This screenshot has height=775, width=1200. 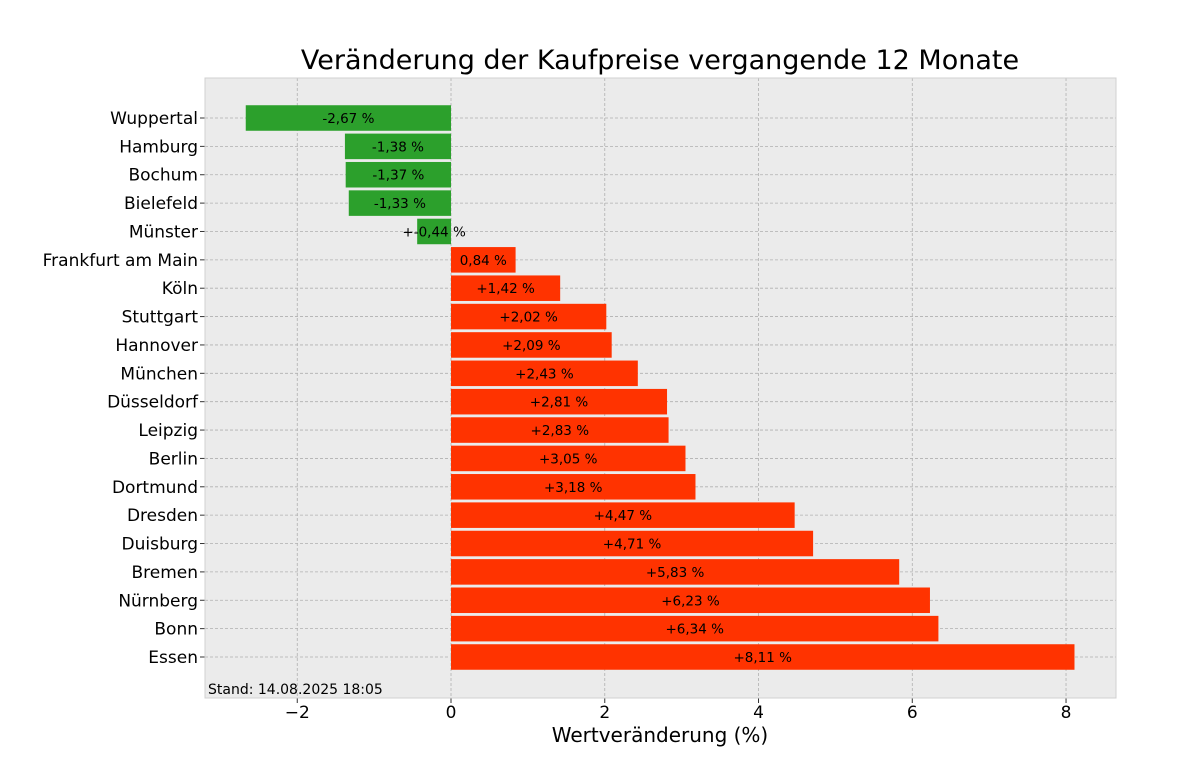 What do you see at coordinates (295, 690) in the screenshot?
I see `footnote: Stand: 14.08.2025 18:05` at bounding box center [295, 690].